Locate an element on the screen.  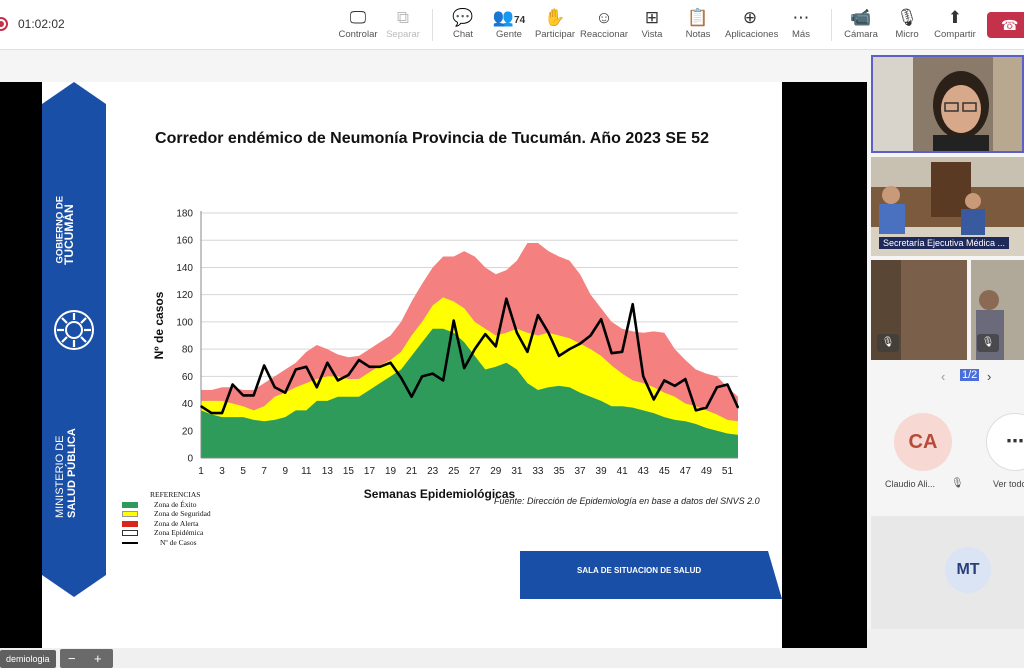
prev-page-button: ‹ is located at coordinates (943, 376).